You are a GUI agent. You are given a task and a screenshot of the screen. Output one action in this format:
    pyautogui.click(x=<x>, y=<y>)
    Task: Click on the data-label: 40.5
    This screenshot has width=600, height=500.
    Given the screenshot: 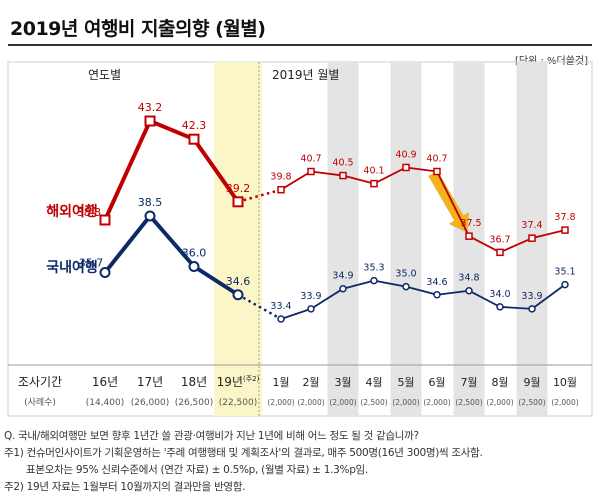 What is the action you would take?
    pyautogui.click(x=342, y=163)
    